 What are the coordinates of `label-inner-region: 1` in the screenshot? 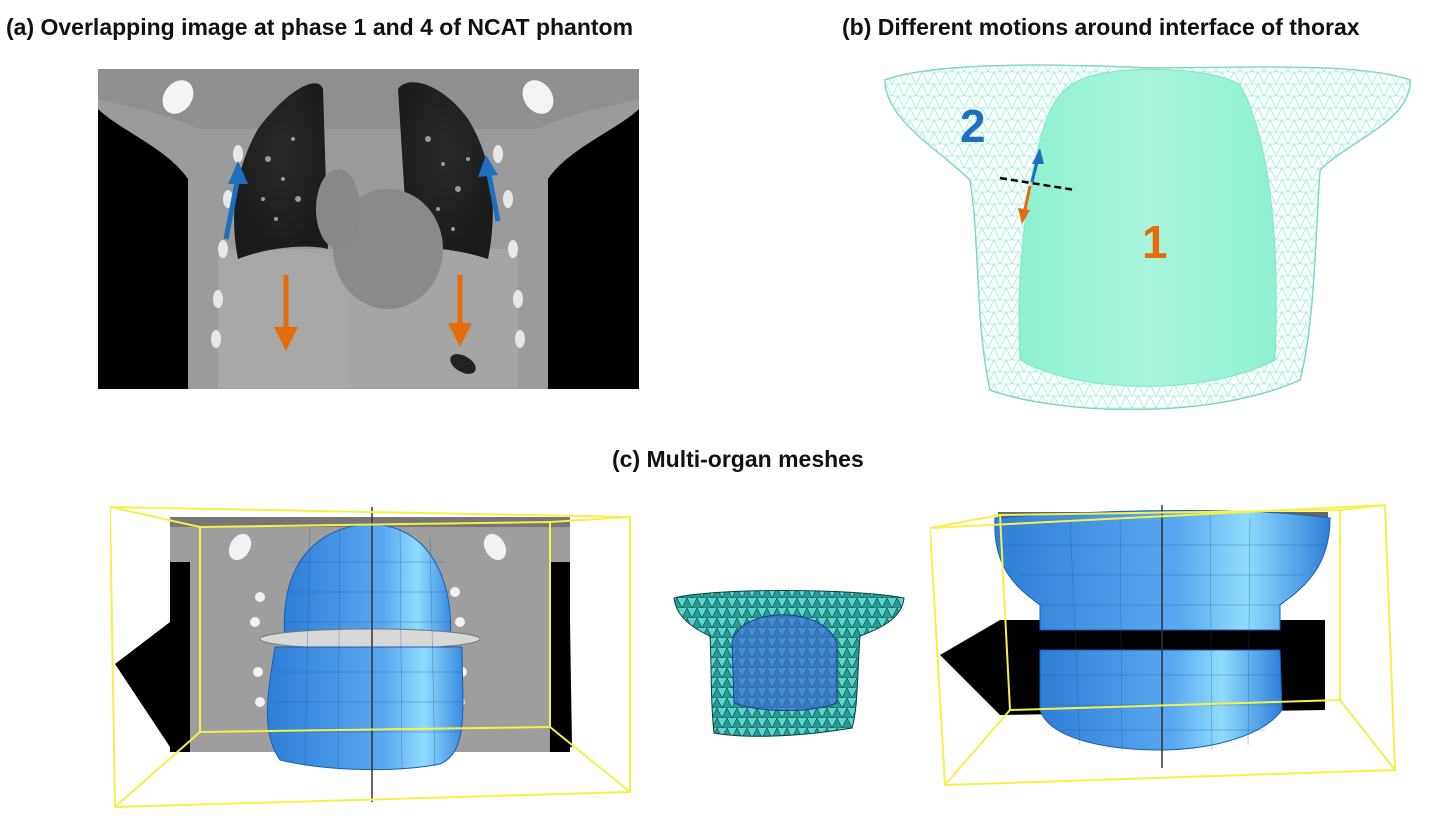 It's located at (1155, 242).